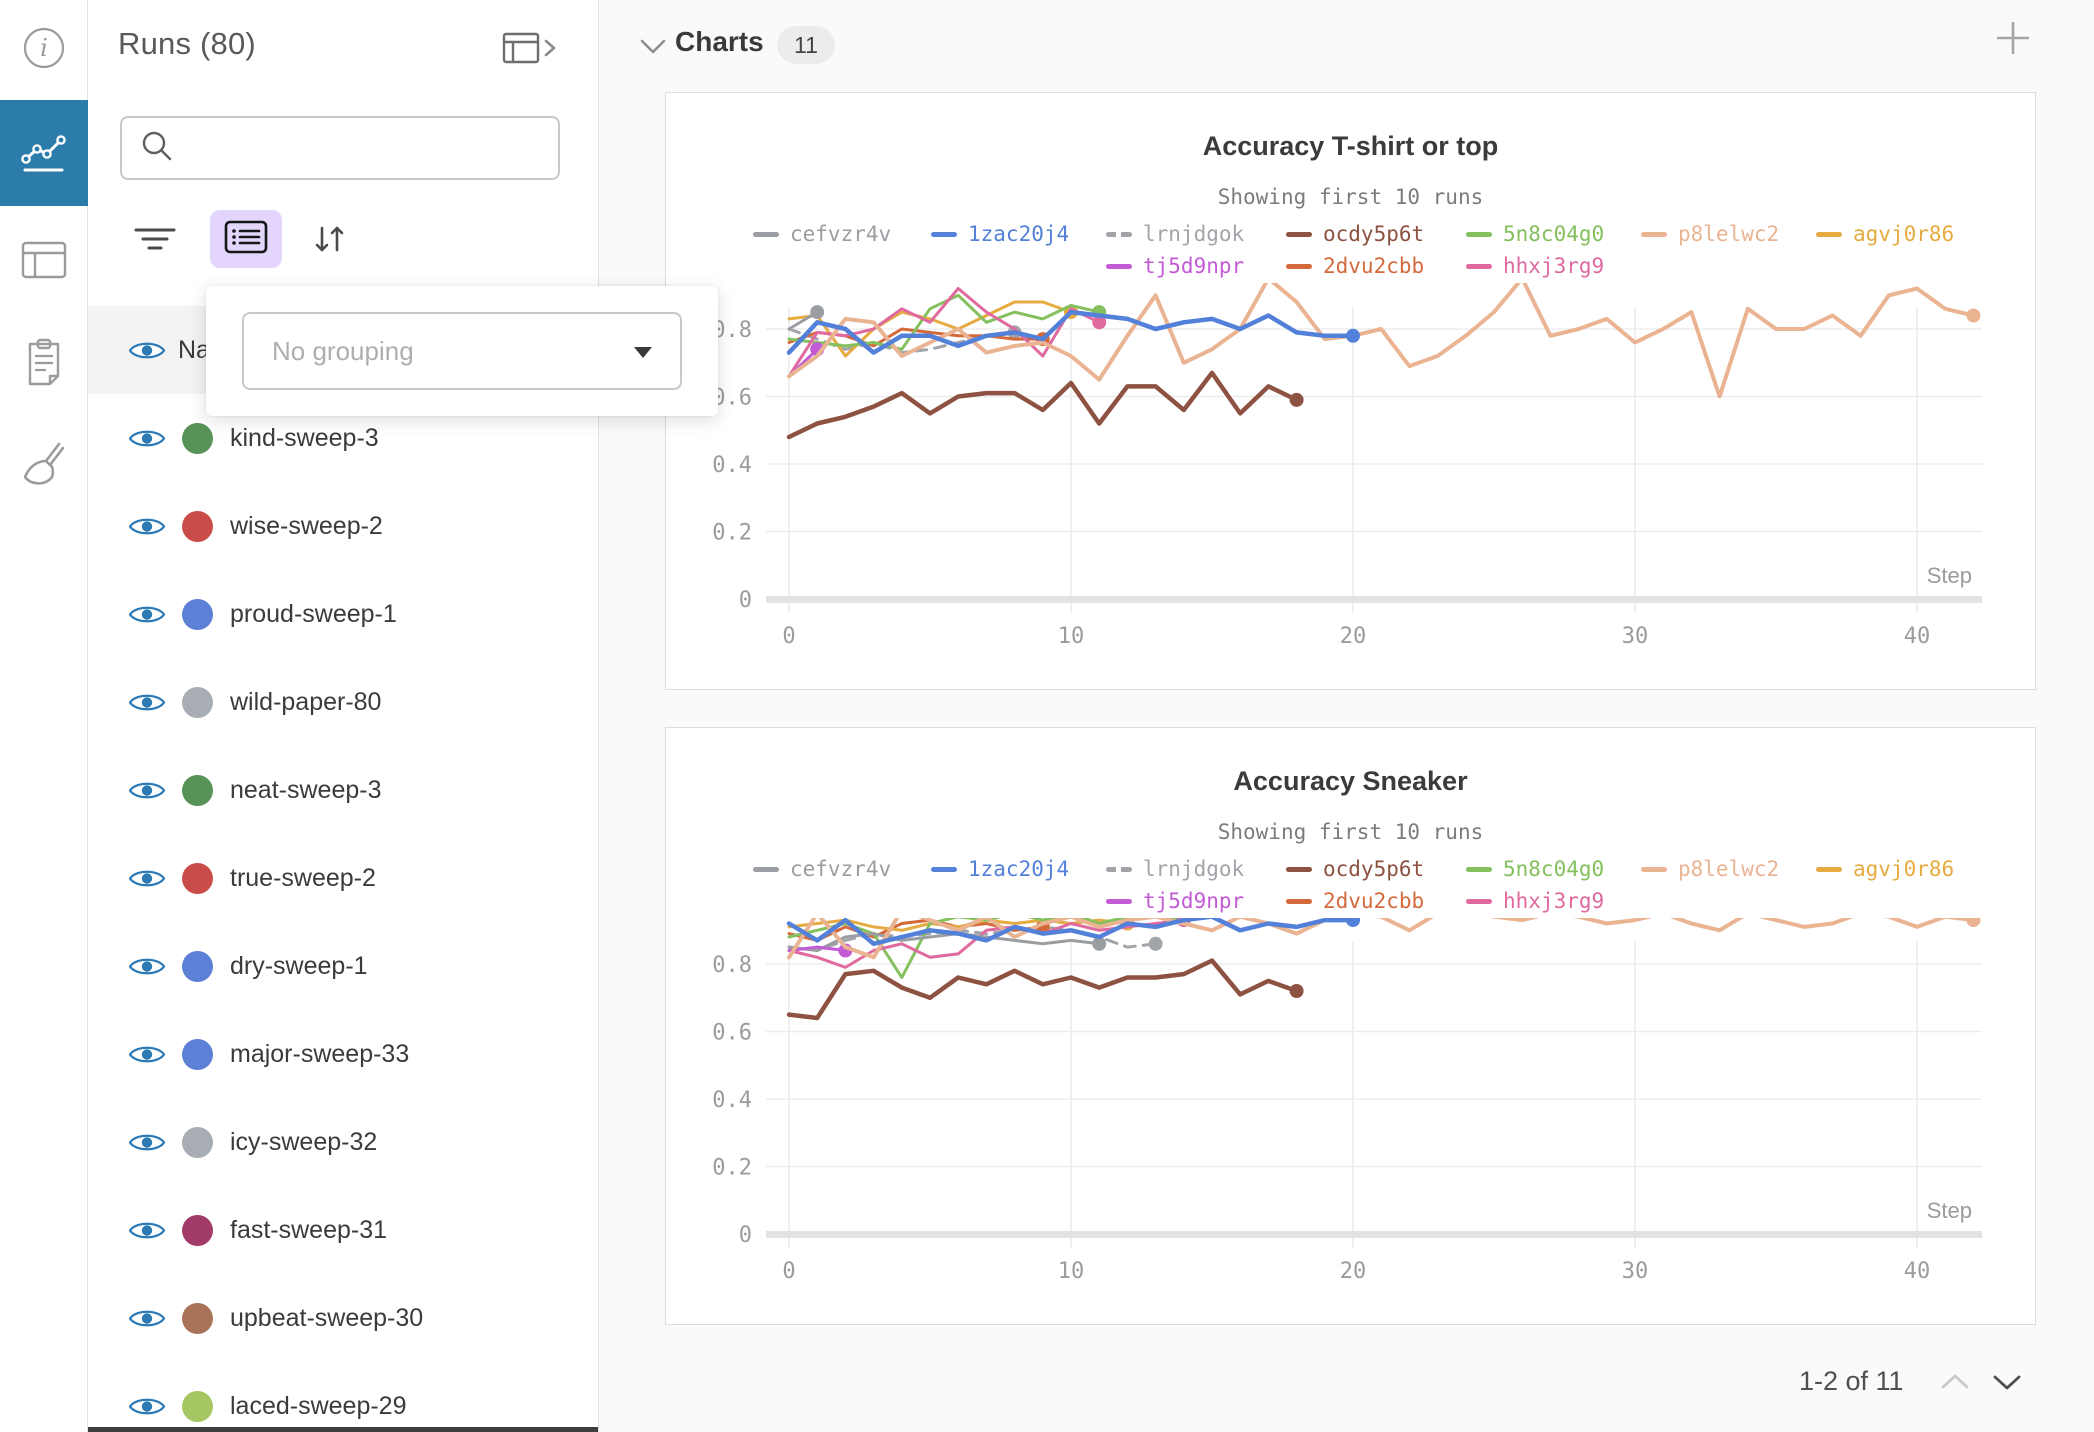 The width and height of the screenshot is (2094, 1432). Describe the element at coordinates (246, 239) in the screenshot. I see `group-runs-button` at that location.